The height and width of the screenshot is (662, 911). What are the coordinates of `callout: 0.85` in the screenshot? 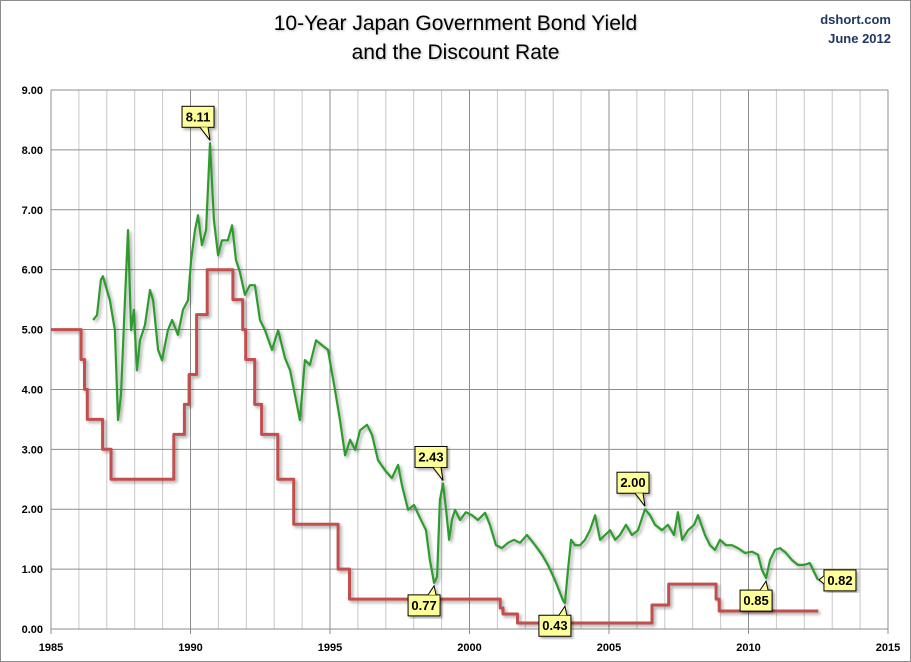 It's located at (756, 595).